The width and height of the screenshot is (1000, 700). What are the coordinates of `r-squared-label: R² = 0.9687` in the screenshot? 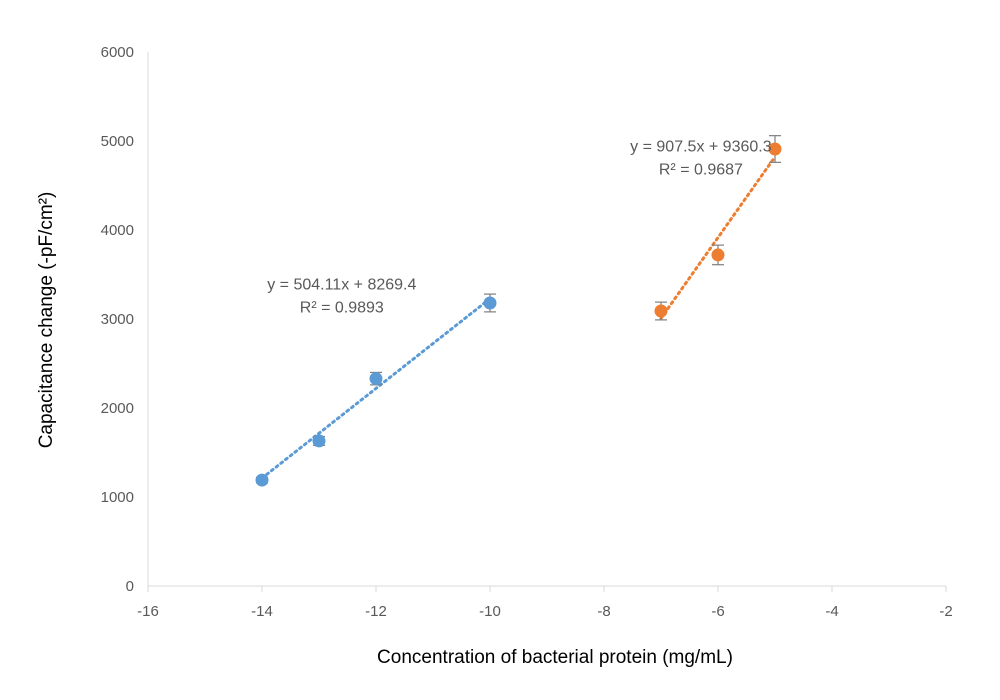 It's located at (701, 170).